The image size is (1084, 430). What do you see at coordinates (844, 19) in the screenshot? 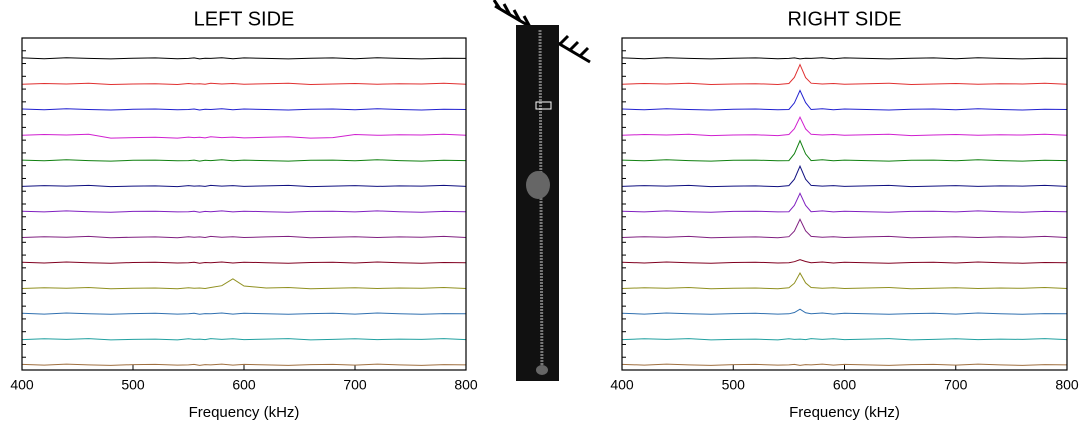
I see `chart-title: RIGHT SIDE` at bounding box center [844, 19].